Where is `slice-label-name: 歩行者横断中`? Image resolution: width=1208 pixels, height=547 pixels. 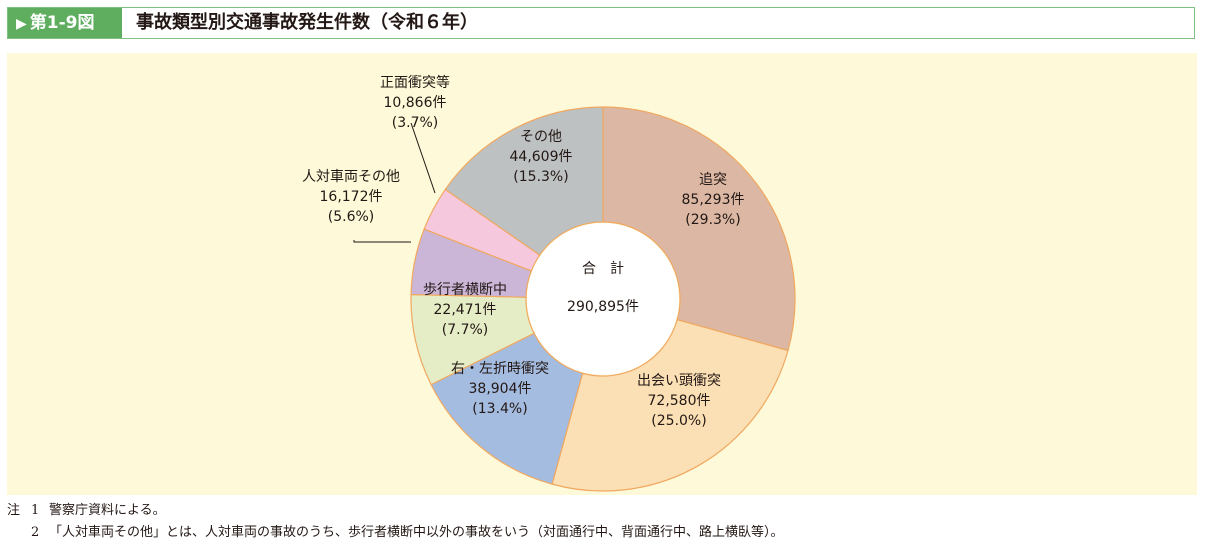
slice-label-name: 歩行者横断中 is located at coordinates (465, 290).